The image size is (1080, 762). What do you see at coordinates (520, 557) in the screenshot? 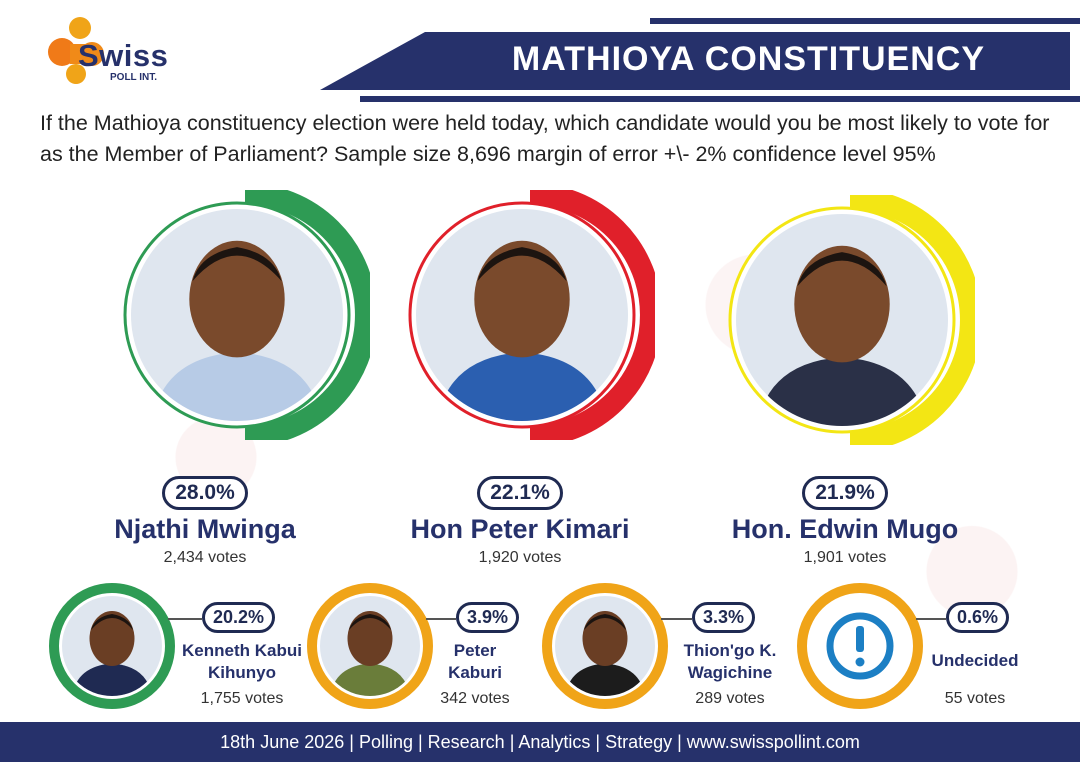
I see `vote-count: 1,920 votes` at bounding box center [520, 557].